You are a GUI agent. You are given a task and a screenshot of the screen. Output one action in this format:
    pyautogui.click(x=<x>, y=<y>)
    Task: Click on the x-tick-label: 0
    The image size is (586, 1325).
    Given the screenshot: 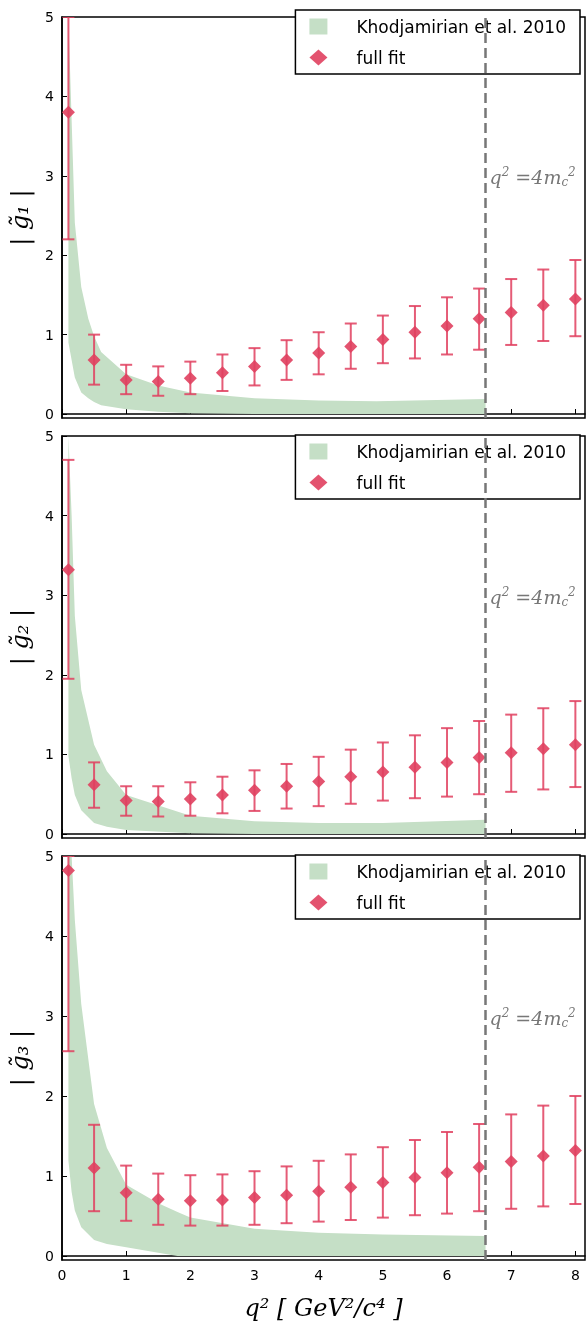 What is the action you would take?
    pyautogui.click(x=62, y=1275)
    